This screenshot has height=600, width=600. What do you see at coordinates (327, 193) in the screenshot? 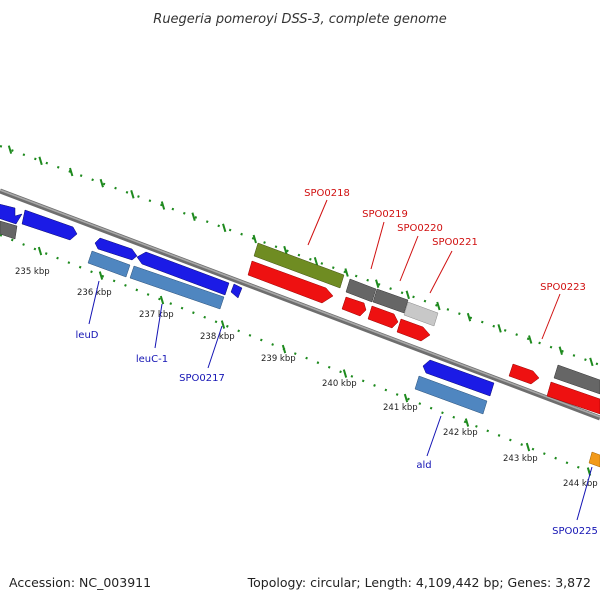
I see `gene-label-spo0218: SPO0218` at bounding box center [327, 193].